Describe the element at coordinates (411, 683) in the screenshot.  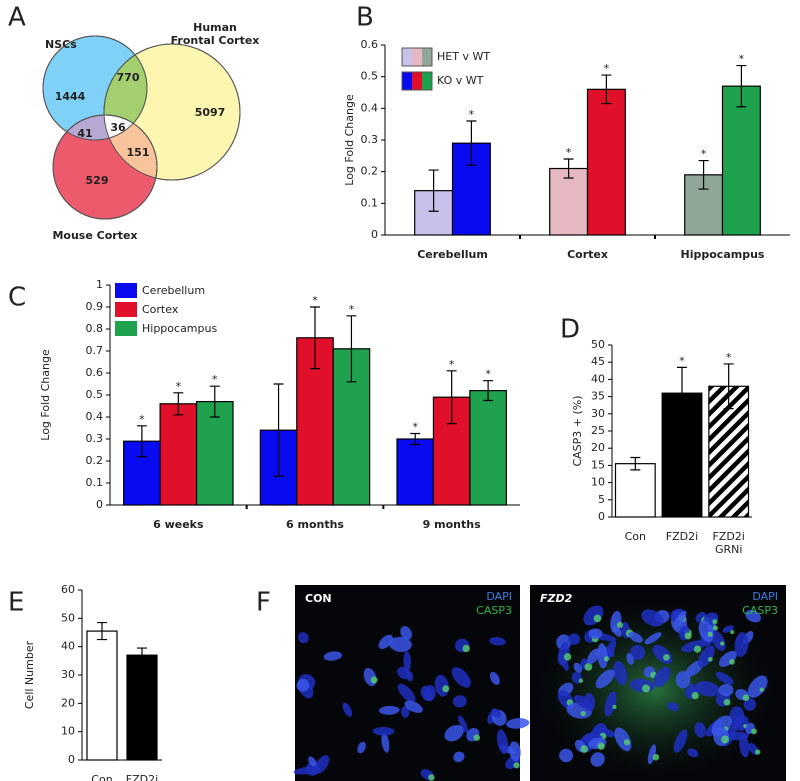
I see `micrograph` at that location.